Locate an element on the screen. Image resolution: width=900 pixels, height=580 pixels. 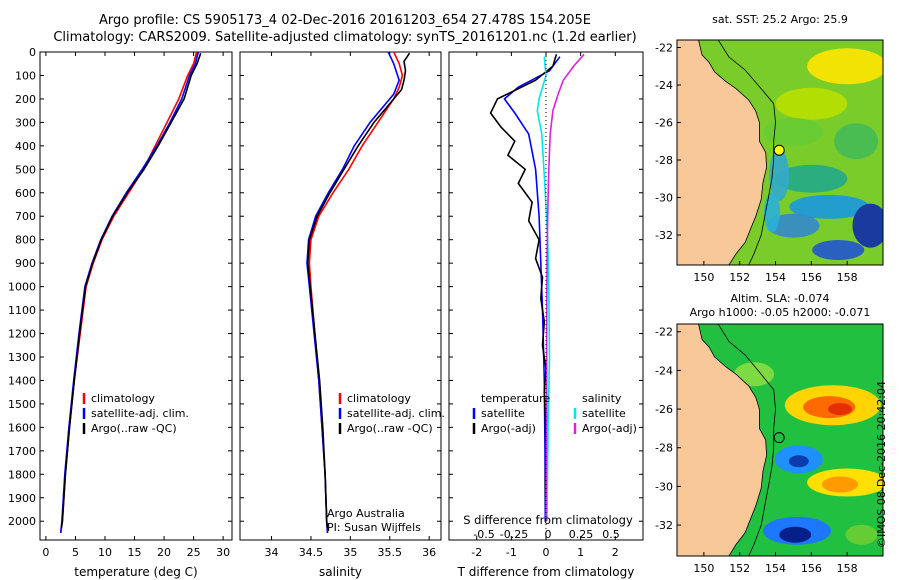
salinity-legend-label: climatology is located at coordinates (379, 398).